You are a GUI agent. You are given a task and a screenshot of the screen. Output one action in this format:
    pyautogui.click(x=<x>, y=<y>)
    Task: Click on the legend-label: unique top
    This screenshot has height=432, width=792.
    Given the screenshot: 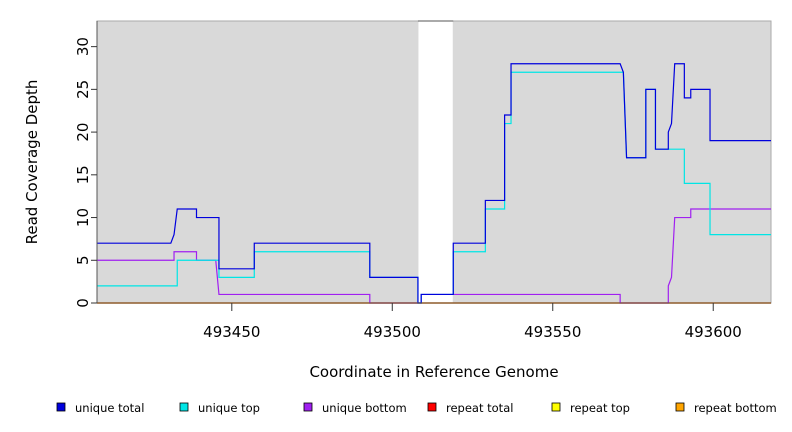 What is the action you would take?
    pyautogui.click(x=229, y=408)
    